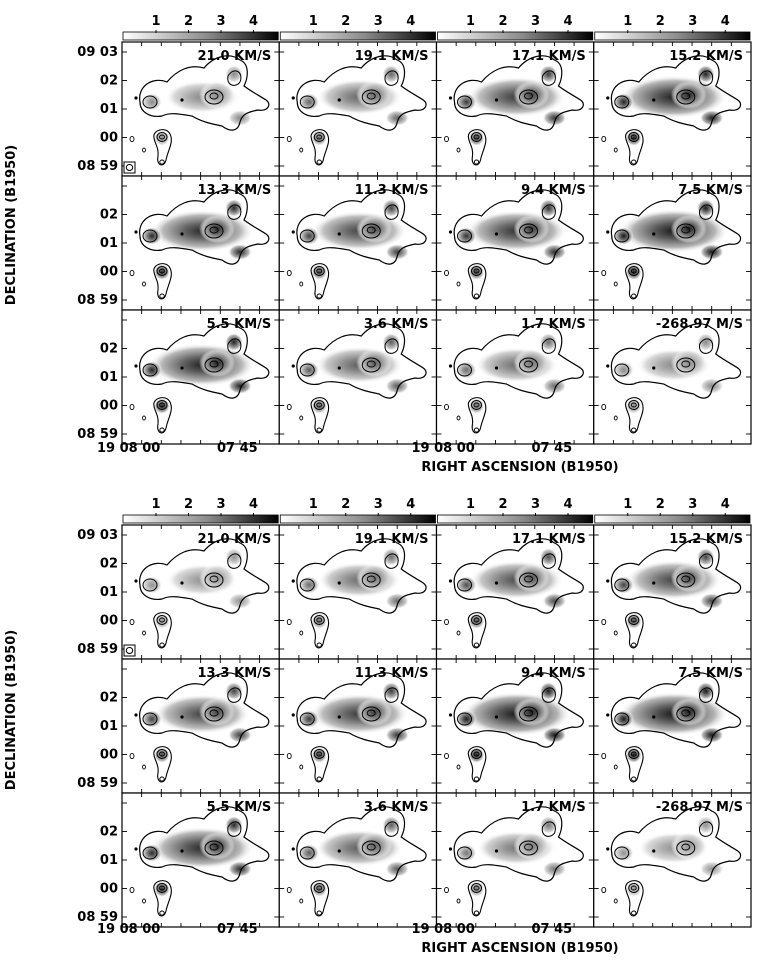  I want to click on velocity-channel-panel: 1.7 KM/S, so click(515, 377).